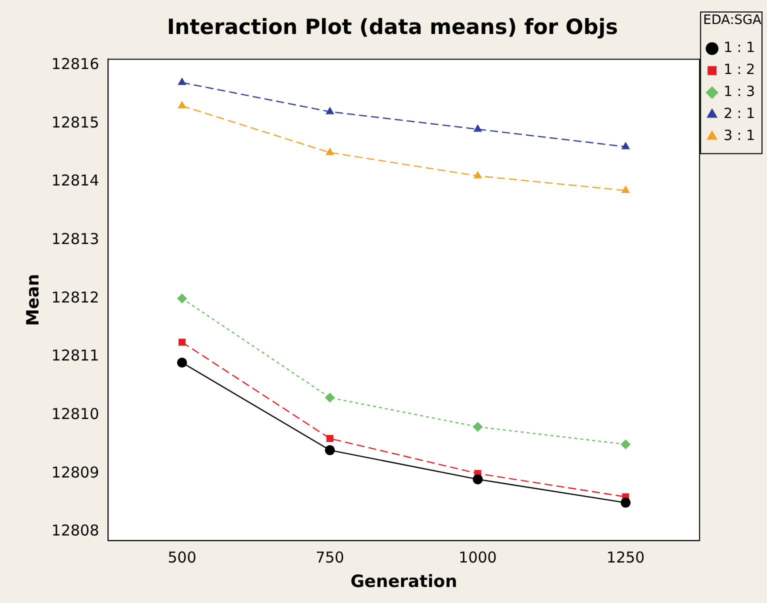  I want to click on y-tick-label: 12812, so click(75, 297).